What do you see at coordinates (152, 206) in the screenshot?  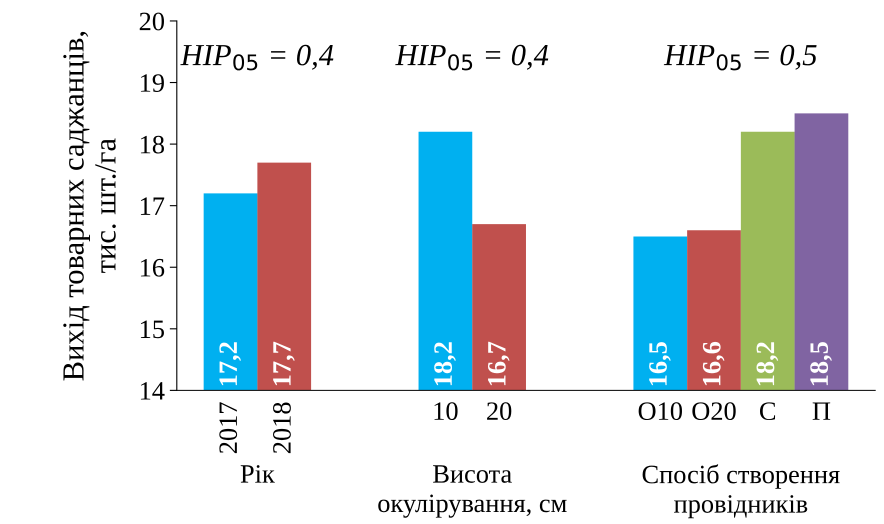 I see `y-tick-label: 17` at bounding box center [152, 206].